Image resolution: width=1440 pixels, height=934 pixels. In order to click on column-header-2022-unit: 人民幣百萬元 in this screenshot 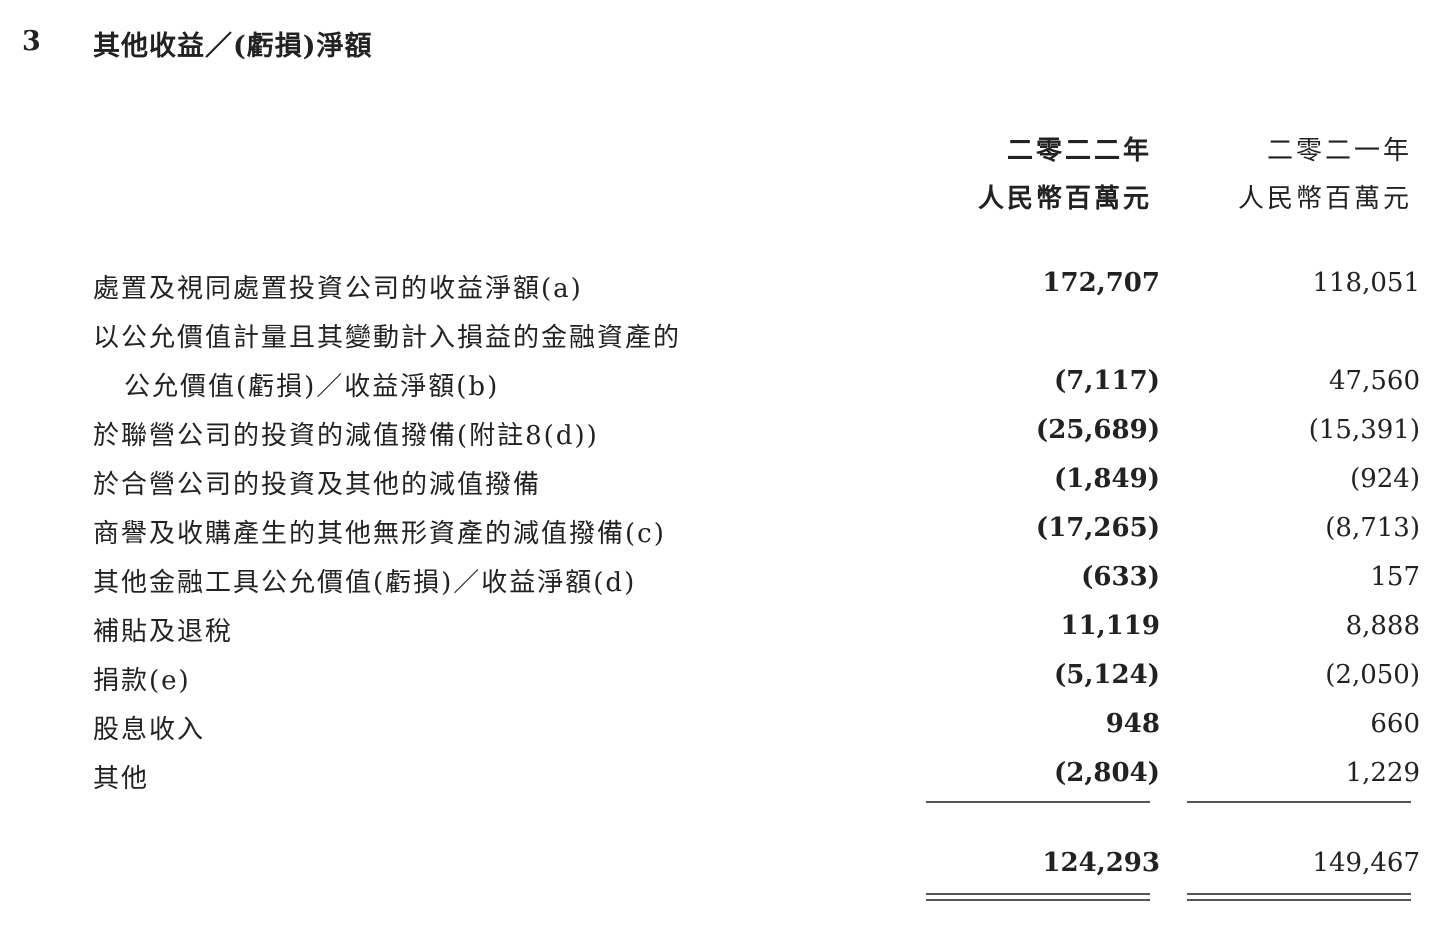, I will do `click(1064, 199)`.